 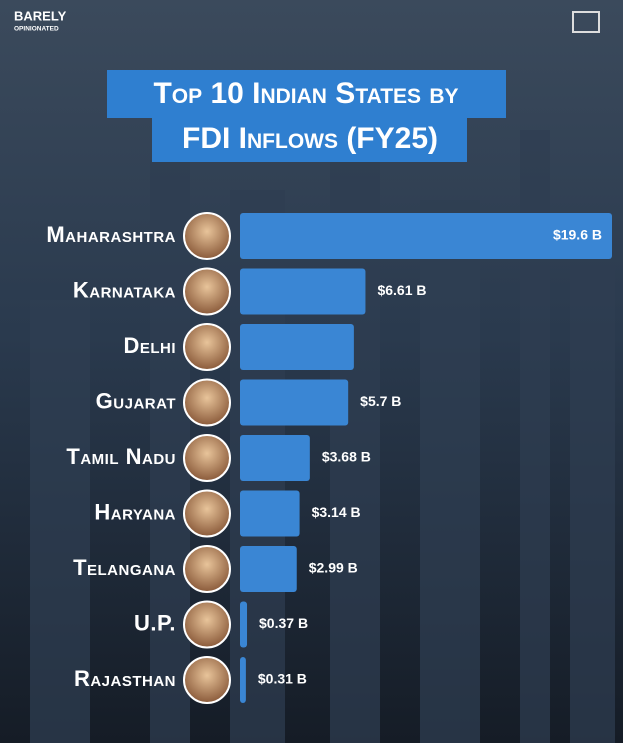 I want to click on chart-title: FDI Inflows (FY25), so click(x=310, y=138).